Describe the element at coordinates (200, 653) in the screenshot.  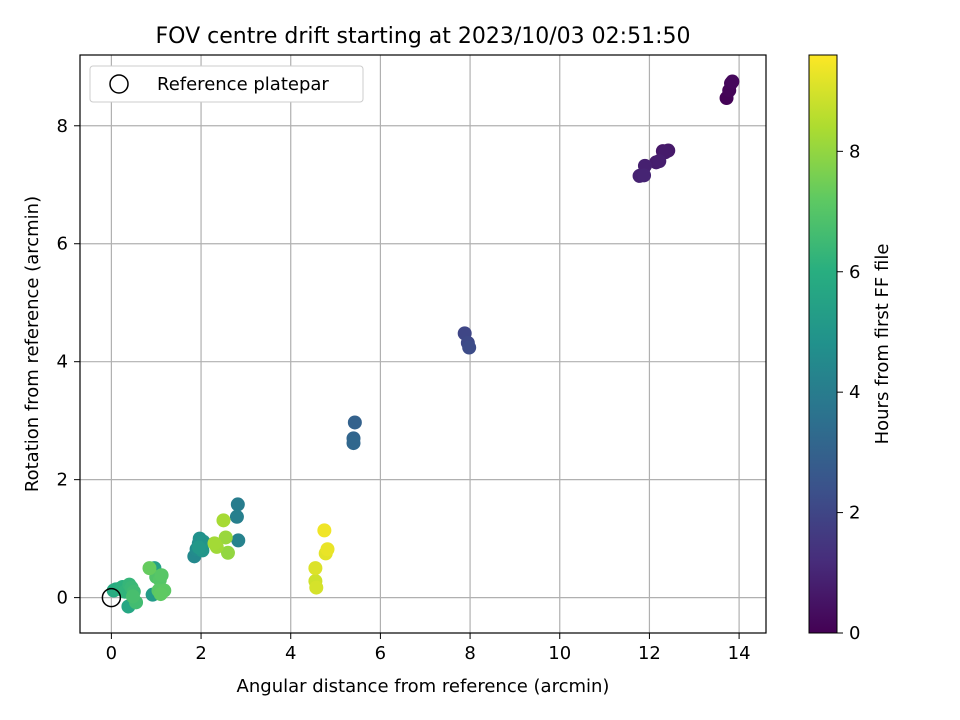
I see `x-tick-label: 2` at that location.